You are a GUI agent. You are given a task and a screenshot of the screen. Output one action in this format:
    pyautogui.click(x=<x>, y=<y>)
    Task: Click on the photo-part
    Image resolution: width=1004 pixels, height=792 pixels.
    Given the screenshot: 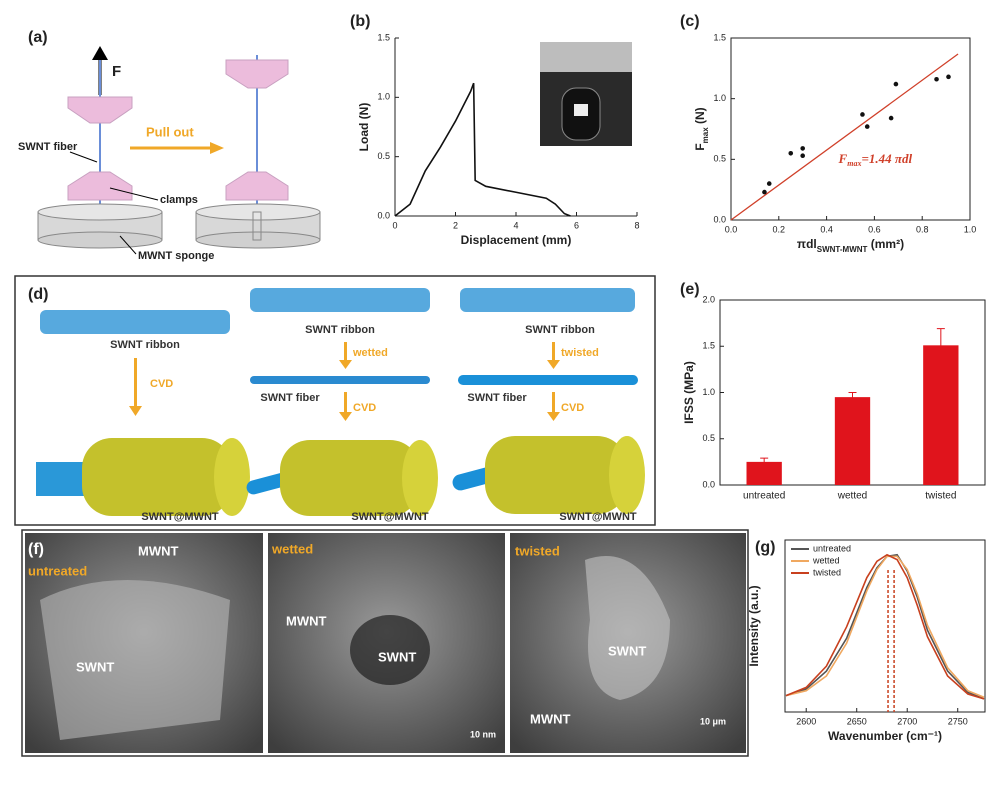 What is the action you would take?
    pyautogui.click(x=586, y=57)
    